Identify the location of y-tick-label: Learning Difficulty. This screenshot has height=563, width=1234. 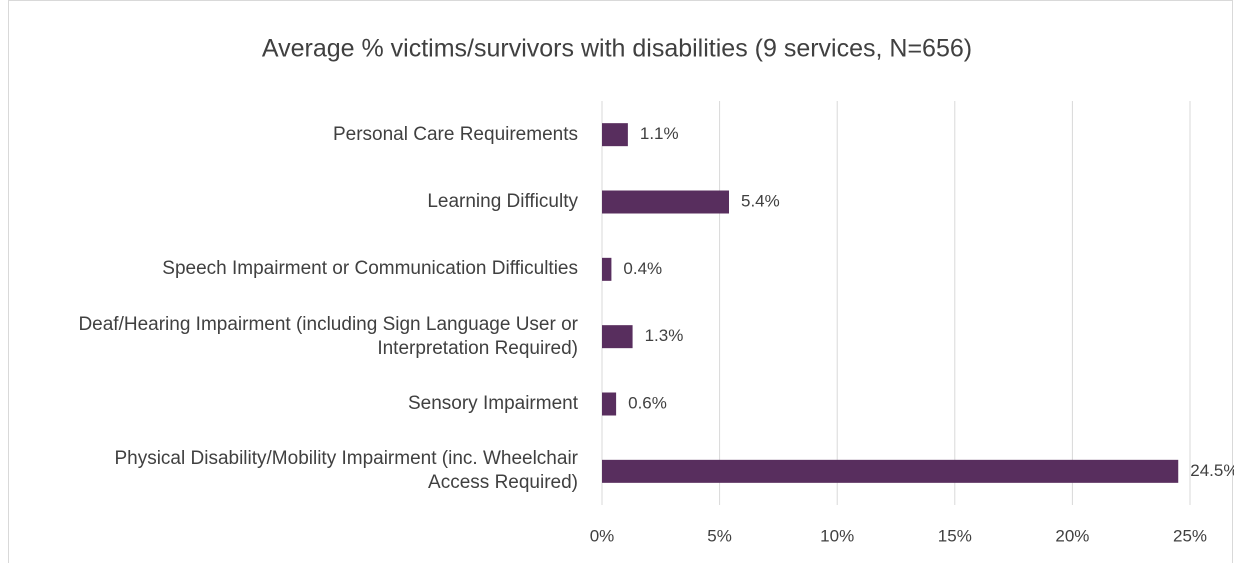
(502, 201).